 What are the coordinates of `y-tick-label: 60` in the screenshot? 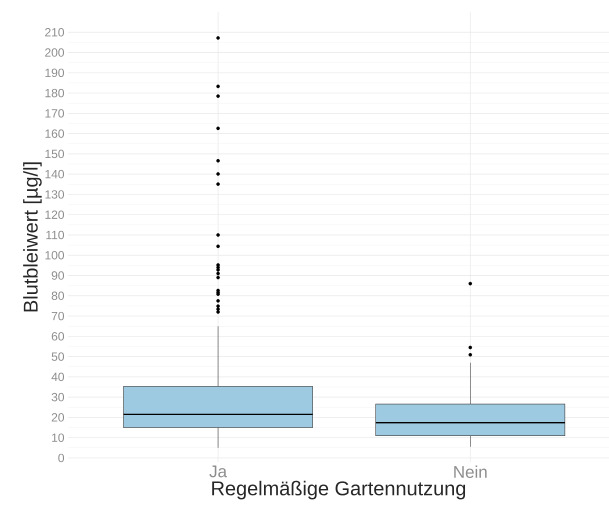 It's located at (58, 336).